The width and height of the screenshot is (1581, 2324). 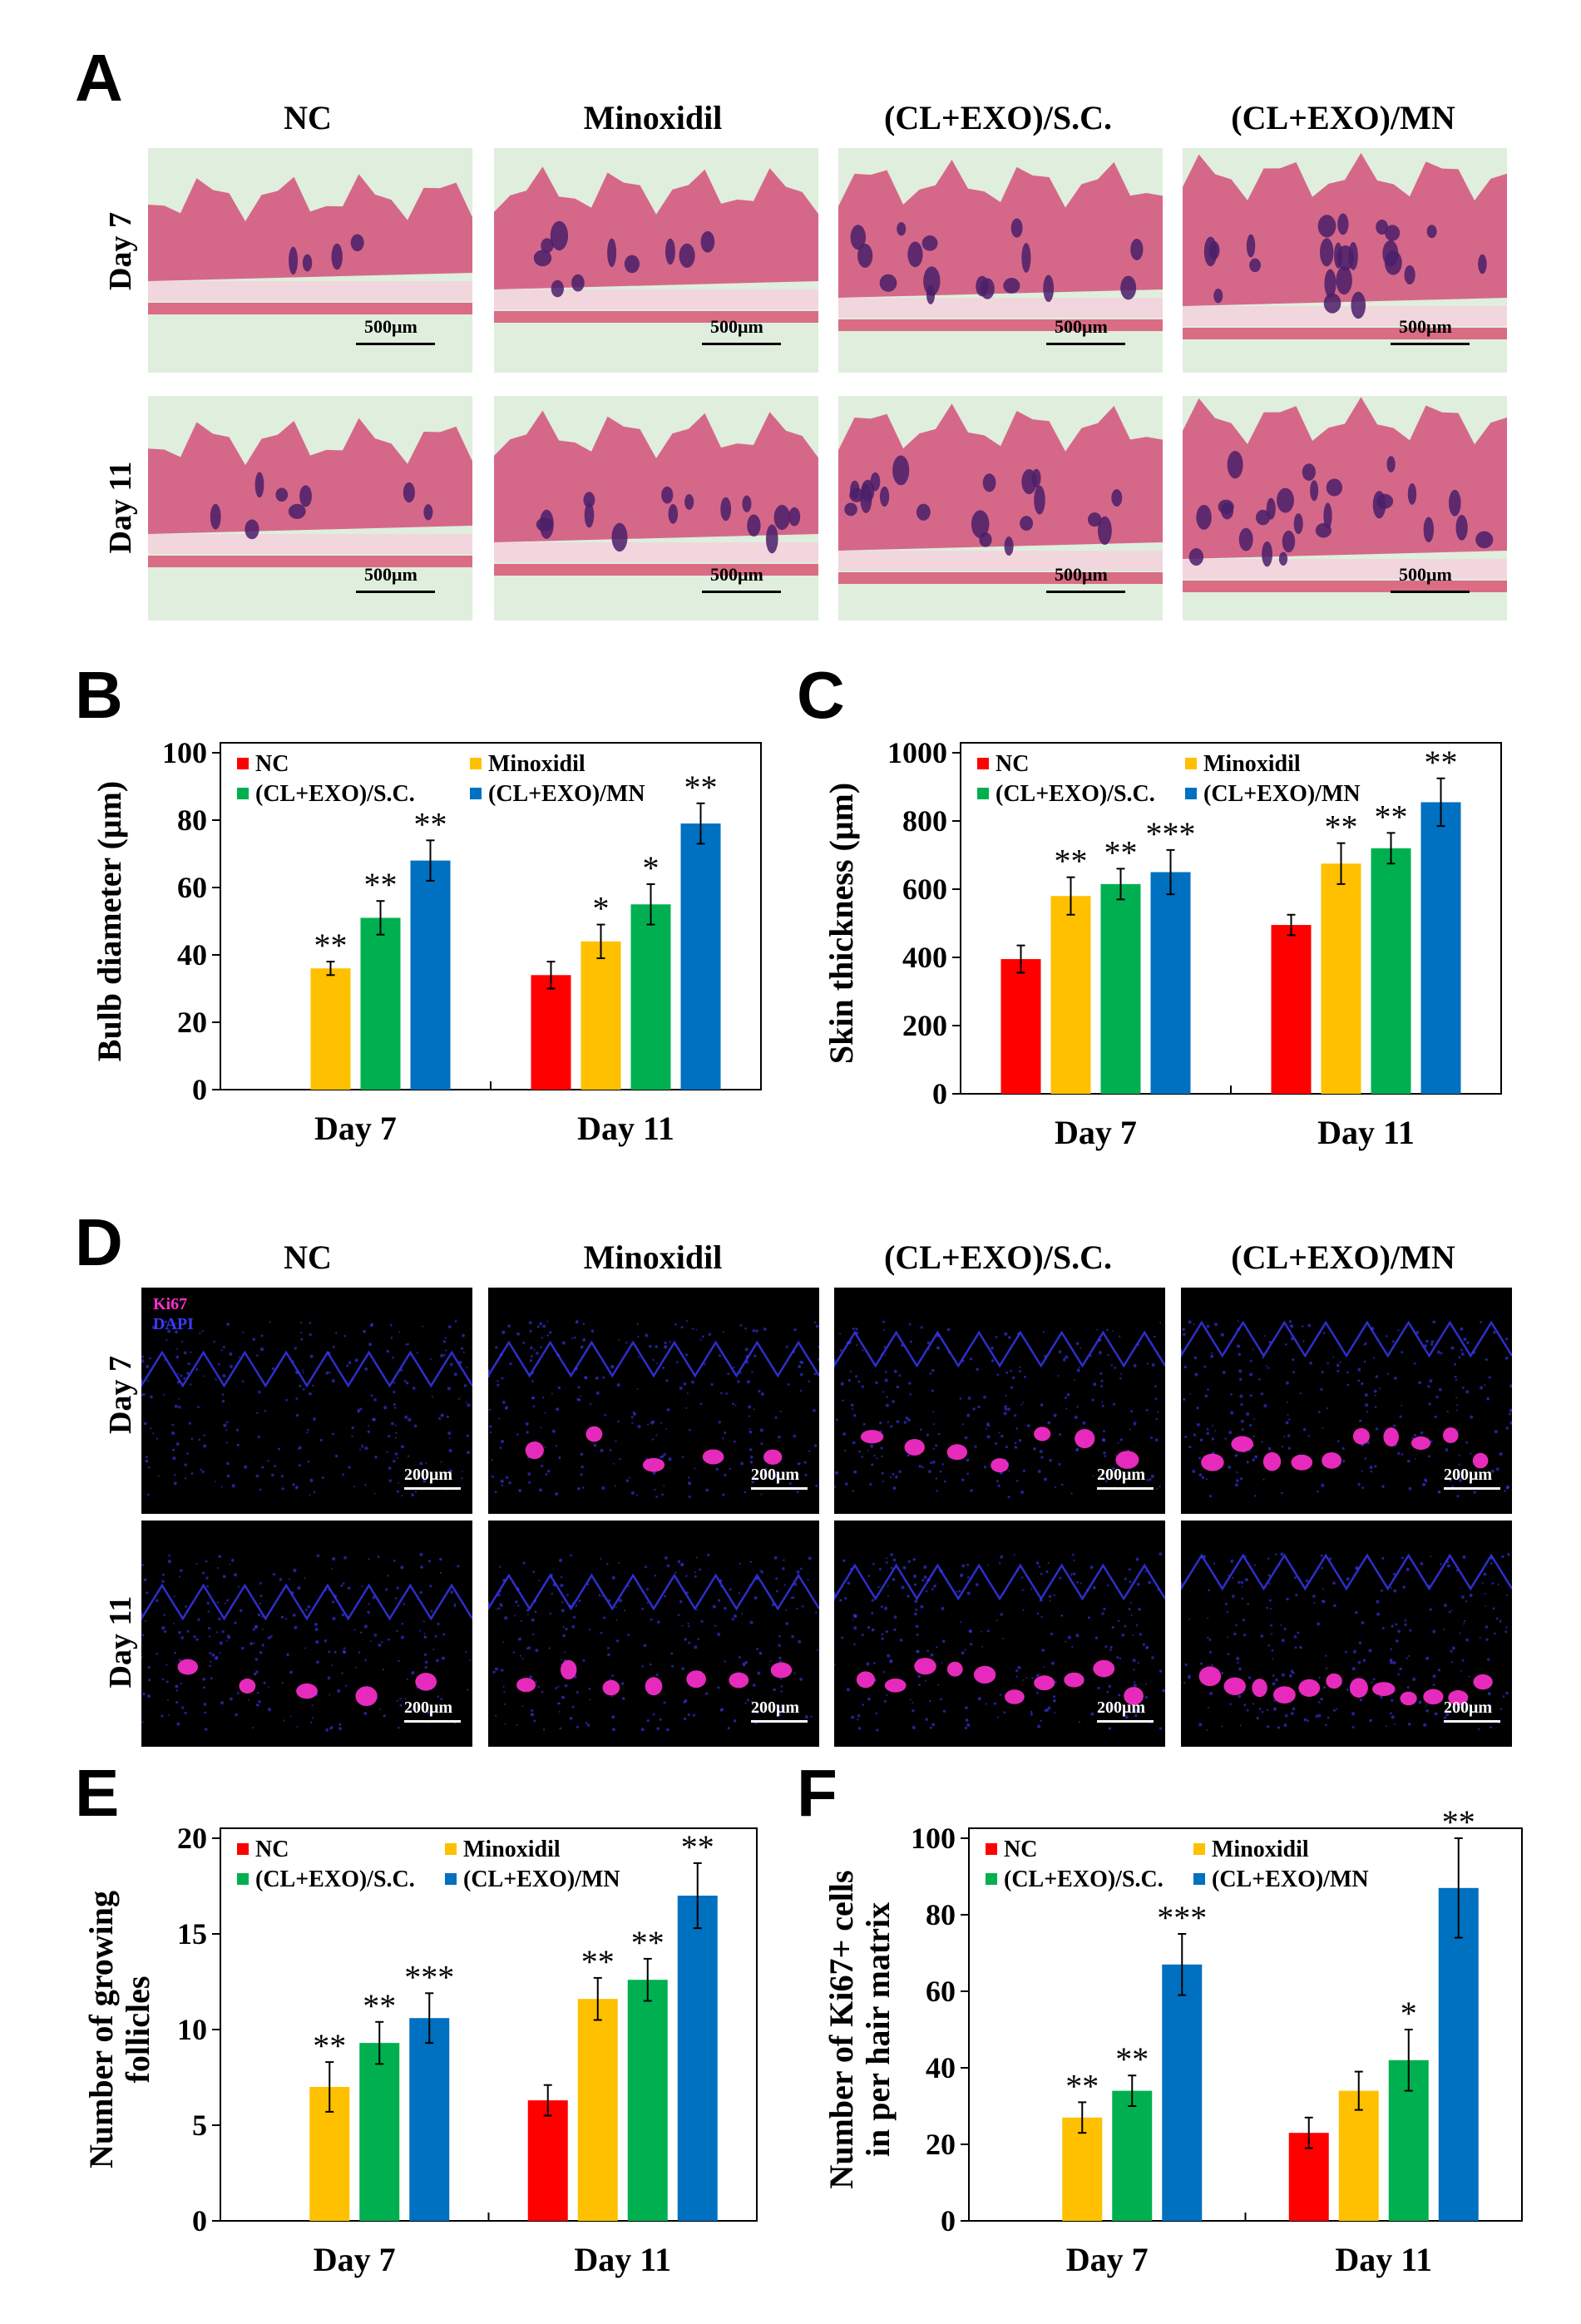 I want to click on y-axis-label: Number of Ki67+ cells, so click(x=841, y=2029).